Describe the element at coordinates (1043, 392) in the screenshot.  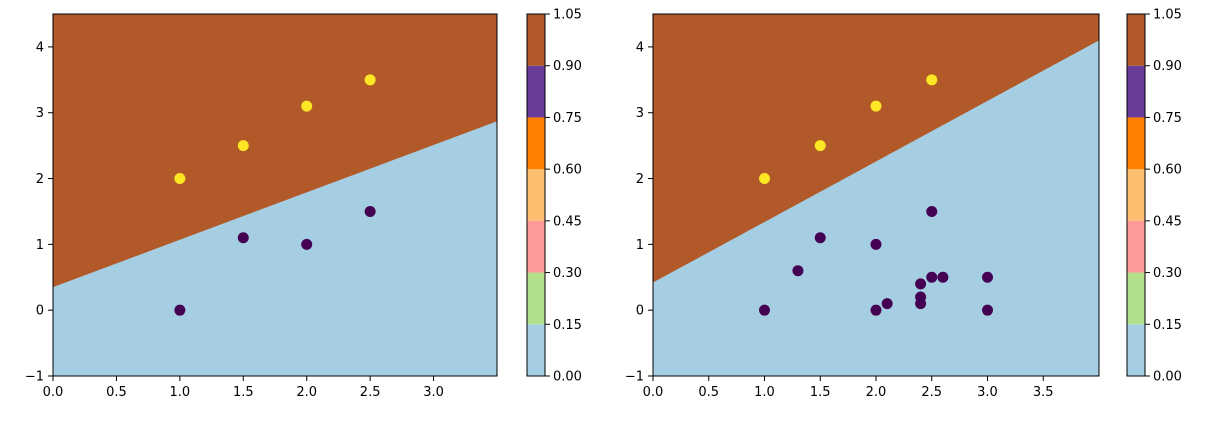
I see `x-tick-label: 3.5` at that location.